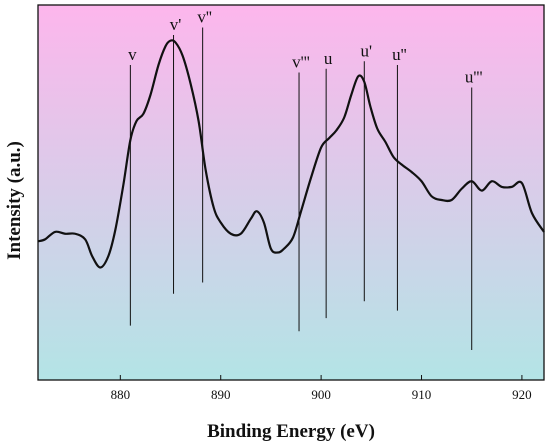 This screenshot has width=550, height=445. Describe the element at coordinates (328, 58) in the screenshot. I see `peak-marker-label: u` at that location.